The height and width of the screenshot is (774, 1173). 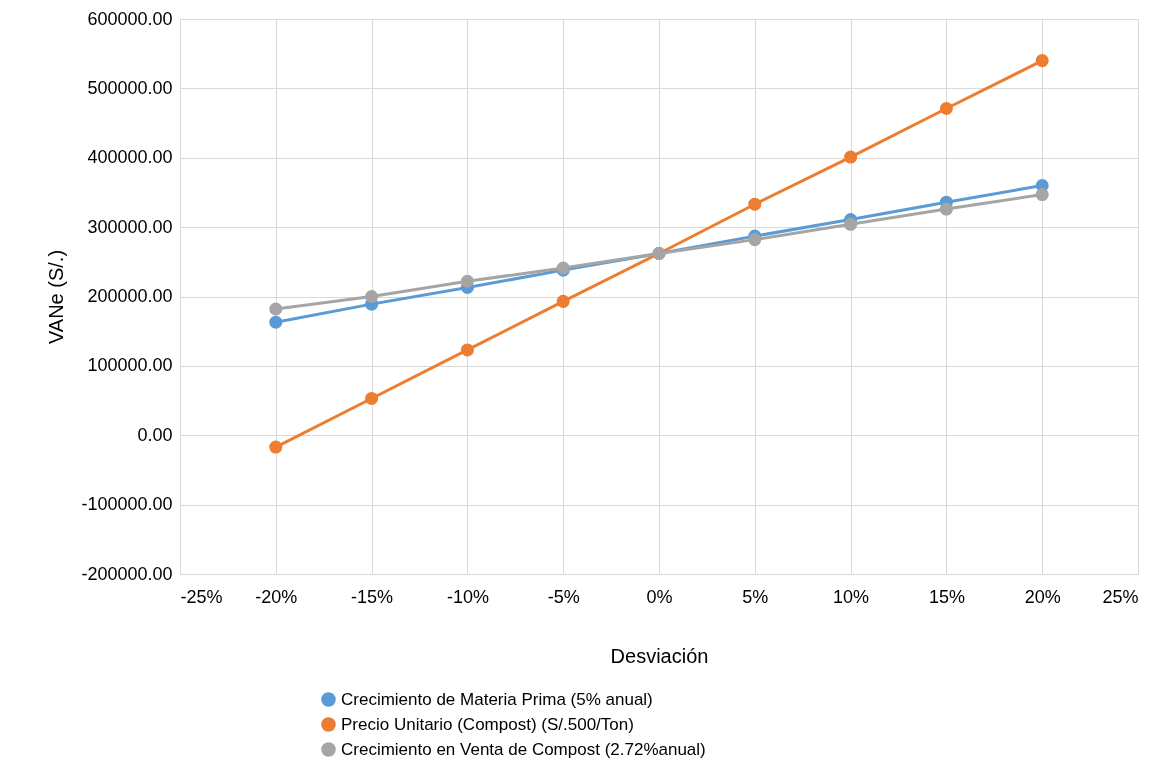 What do you see at coordinates (659, 596) in the screenshot?
I see `x-tick-label: 0%` at bounding box center [659, 596].